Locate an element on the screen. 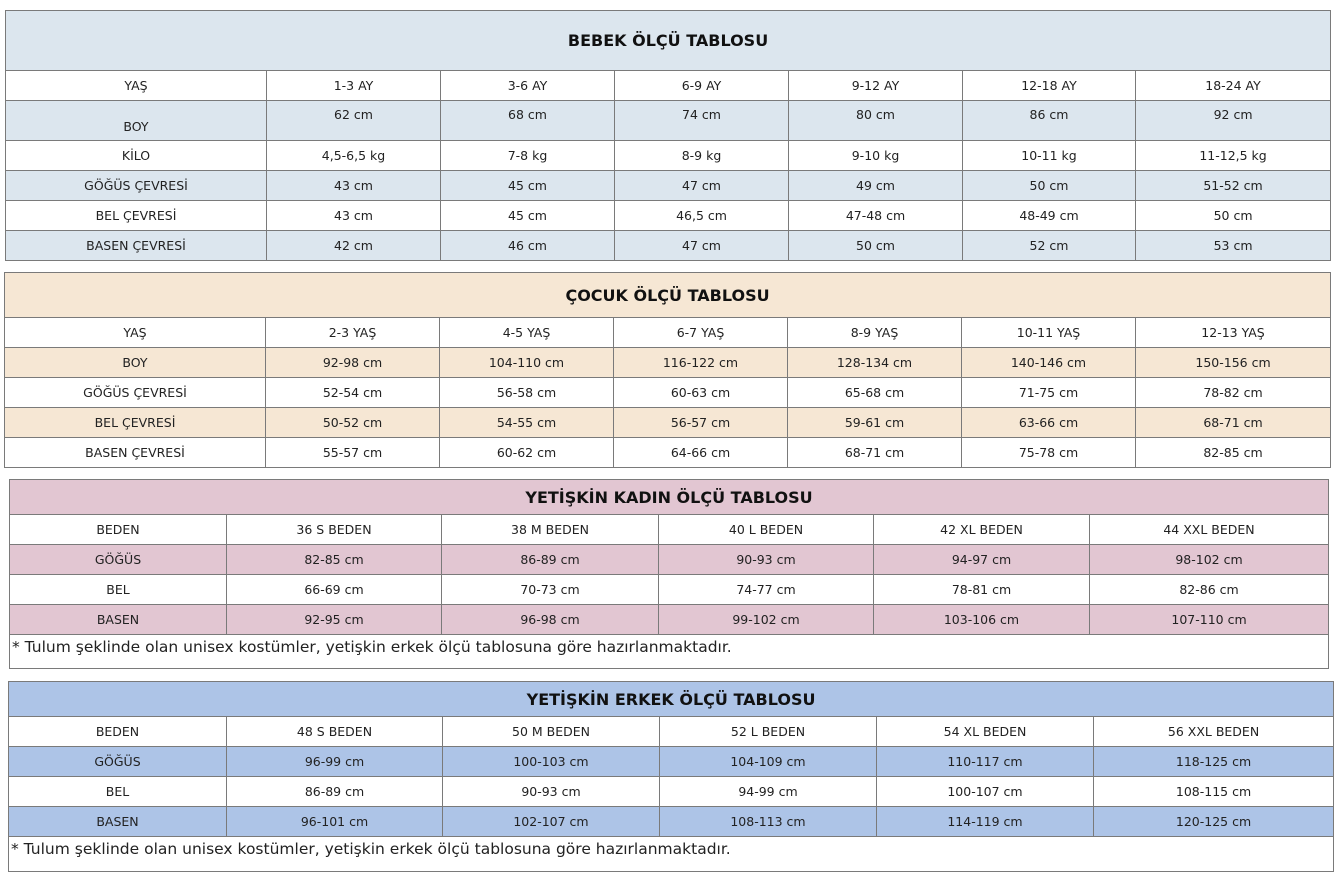 The width and height of the screenshot is (1337, 875). table-cell: 71-75 cm is located at coordinates (1048, 392).